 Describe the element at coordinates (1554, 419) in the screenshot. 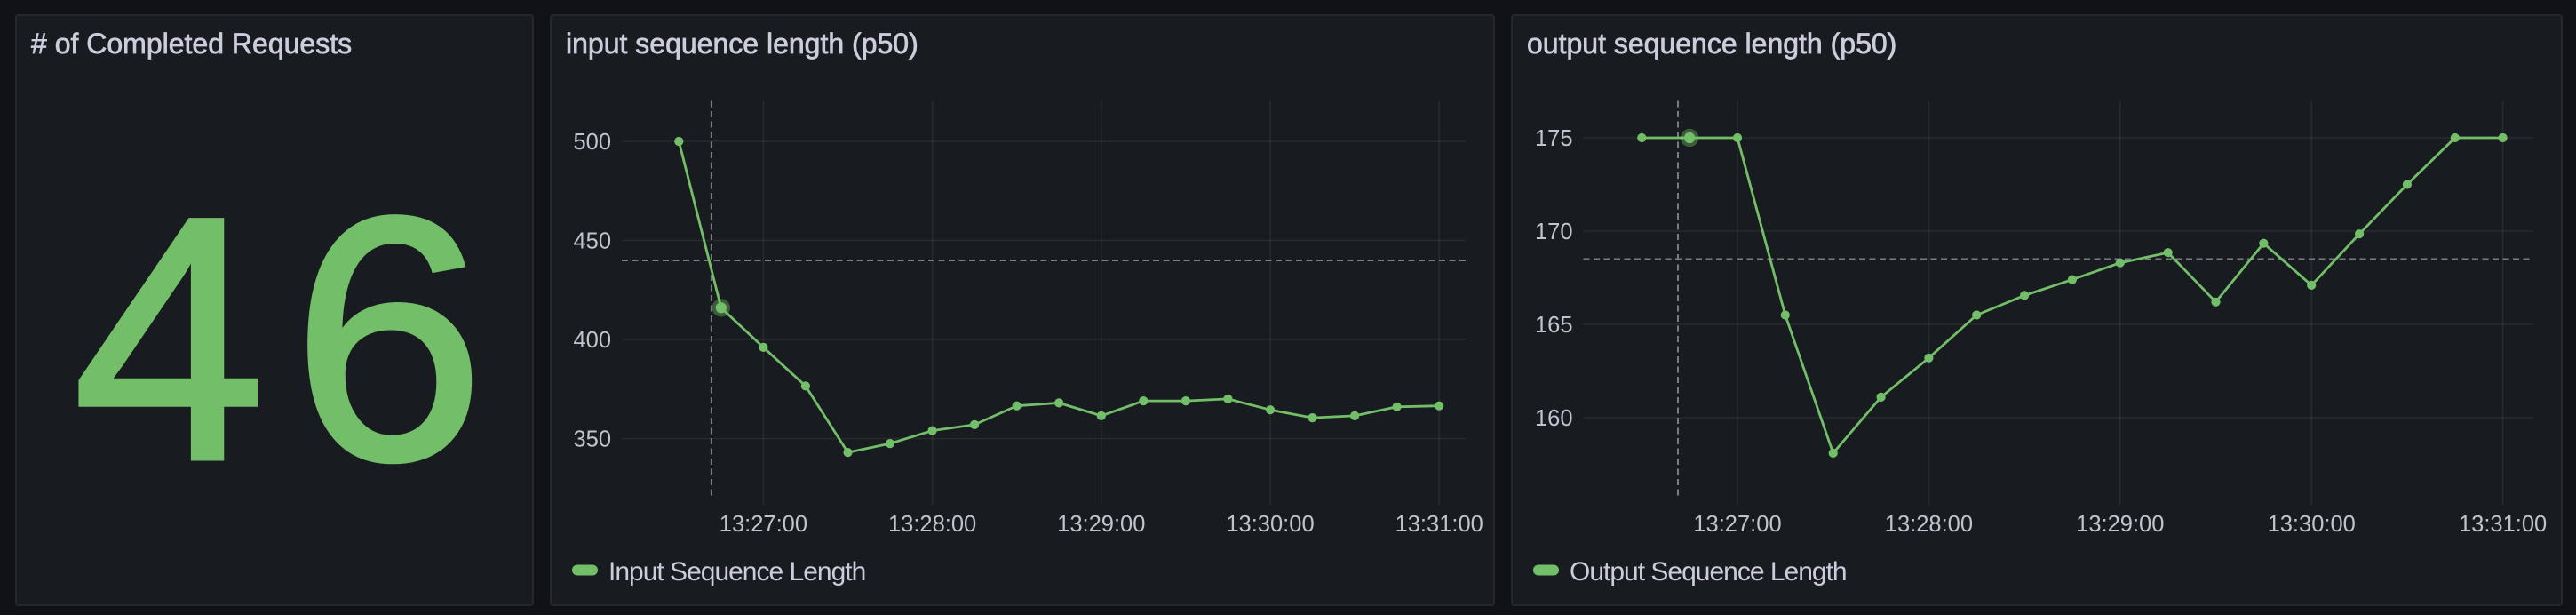

I see `svg-text: 160` at that location.